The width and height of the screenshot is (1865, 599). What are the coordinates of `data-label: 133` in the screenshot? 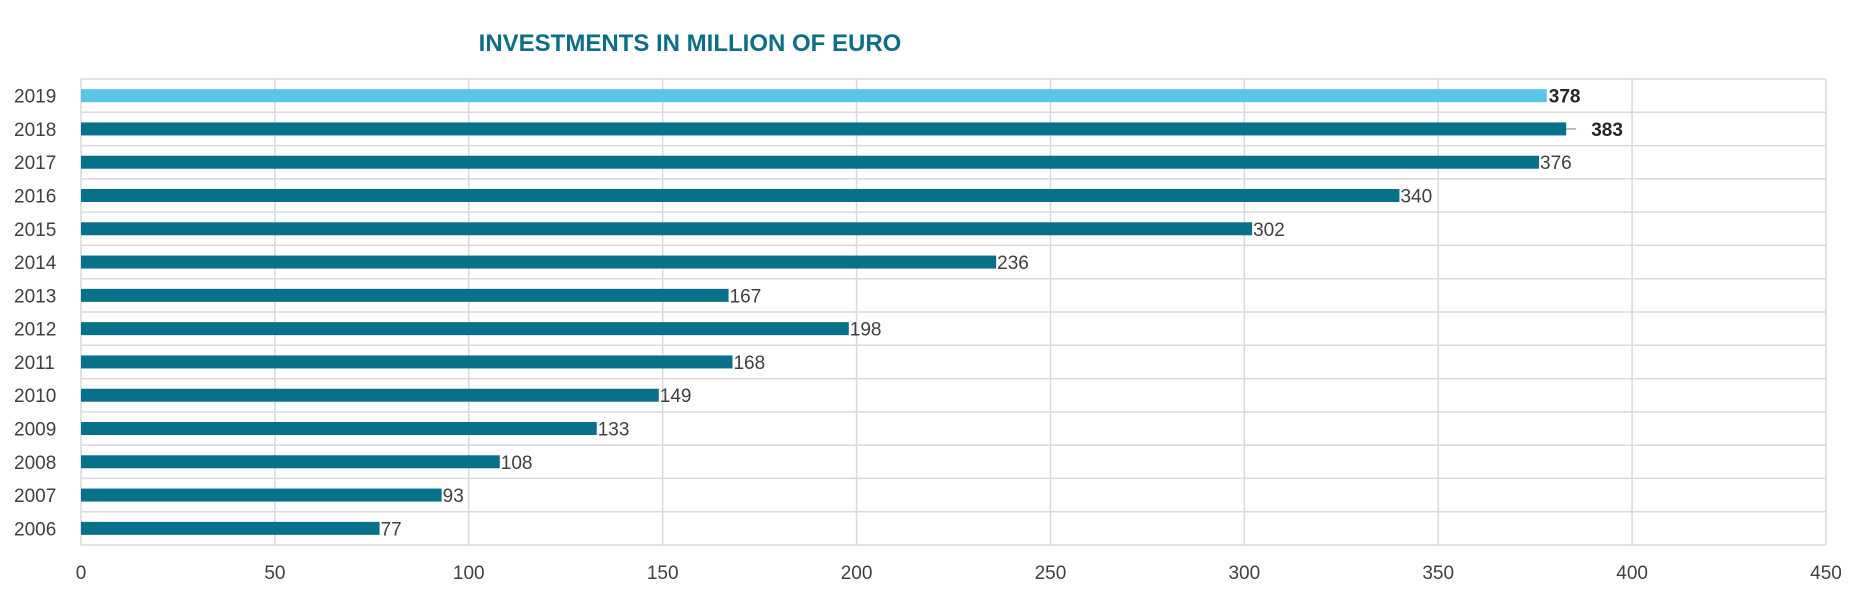 It's located at (614, 430).